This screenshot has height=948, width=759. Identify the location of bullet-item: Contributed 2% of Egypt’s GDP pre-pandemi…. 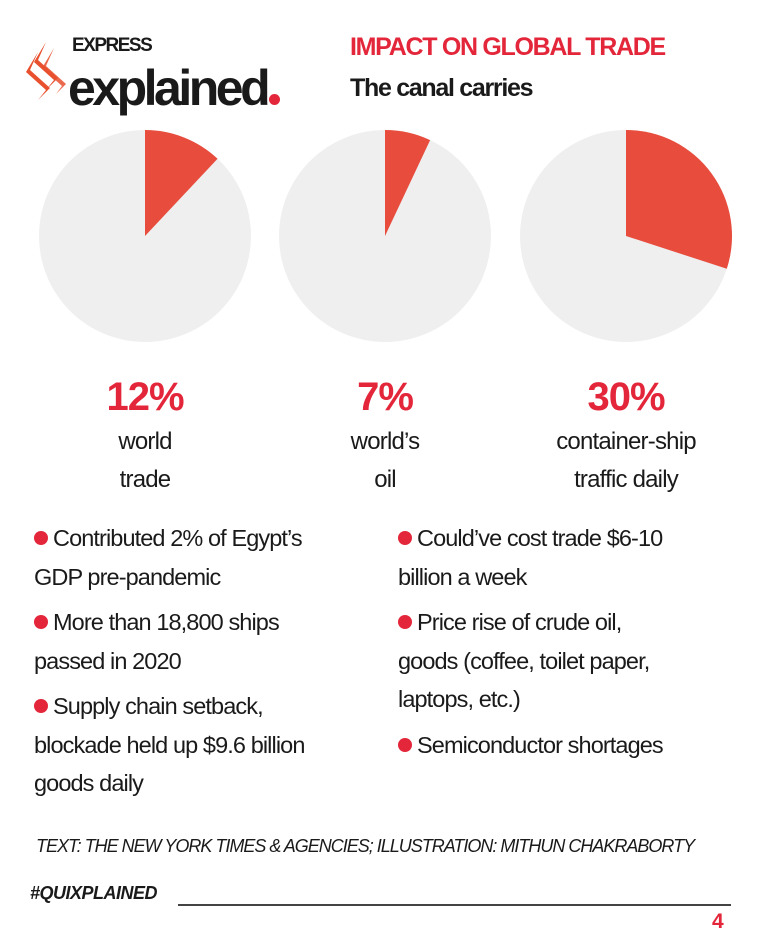
(168, 558).